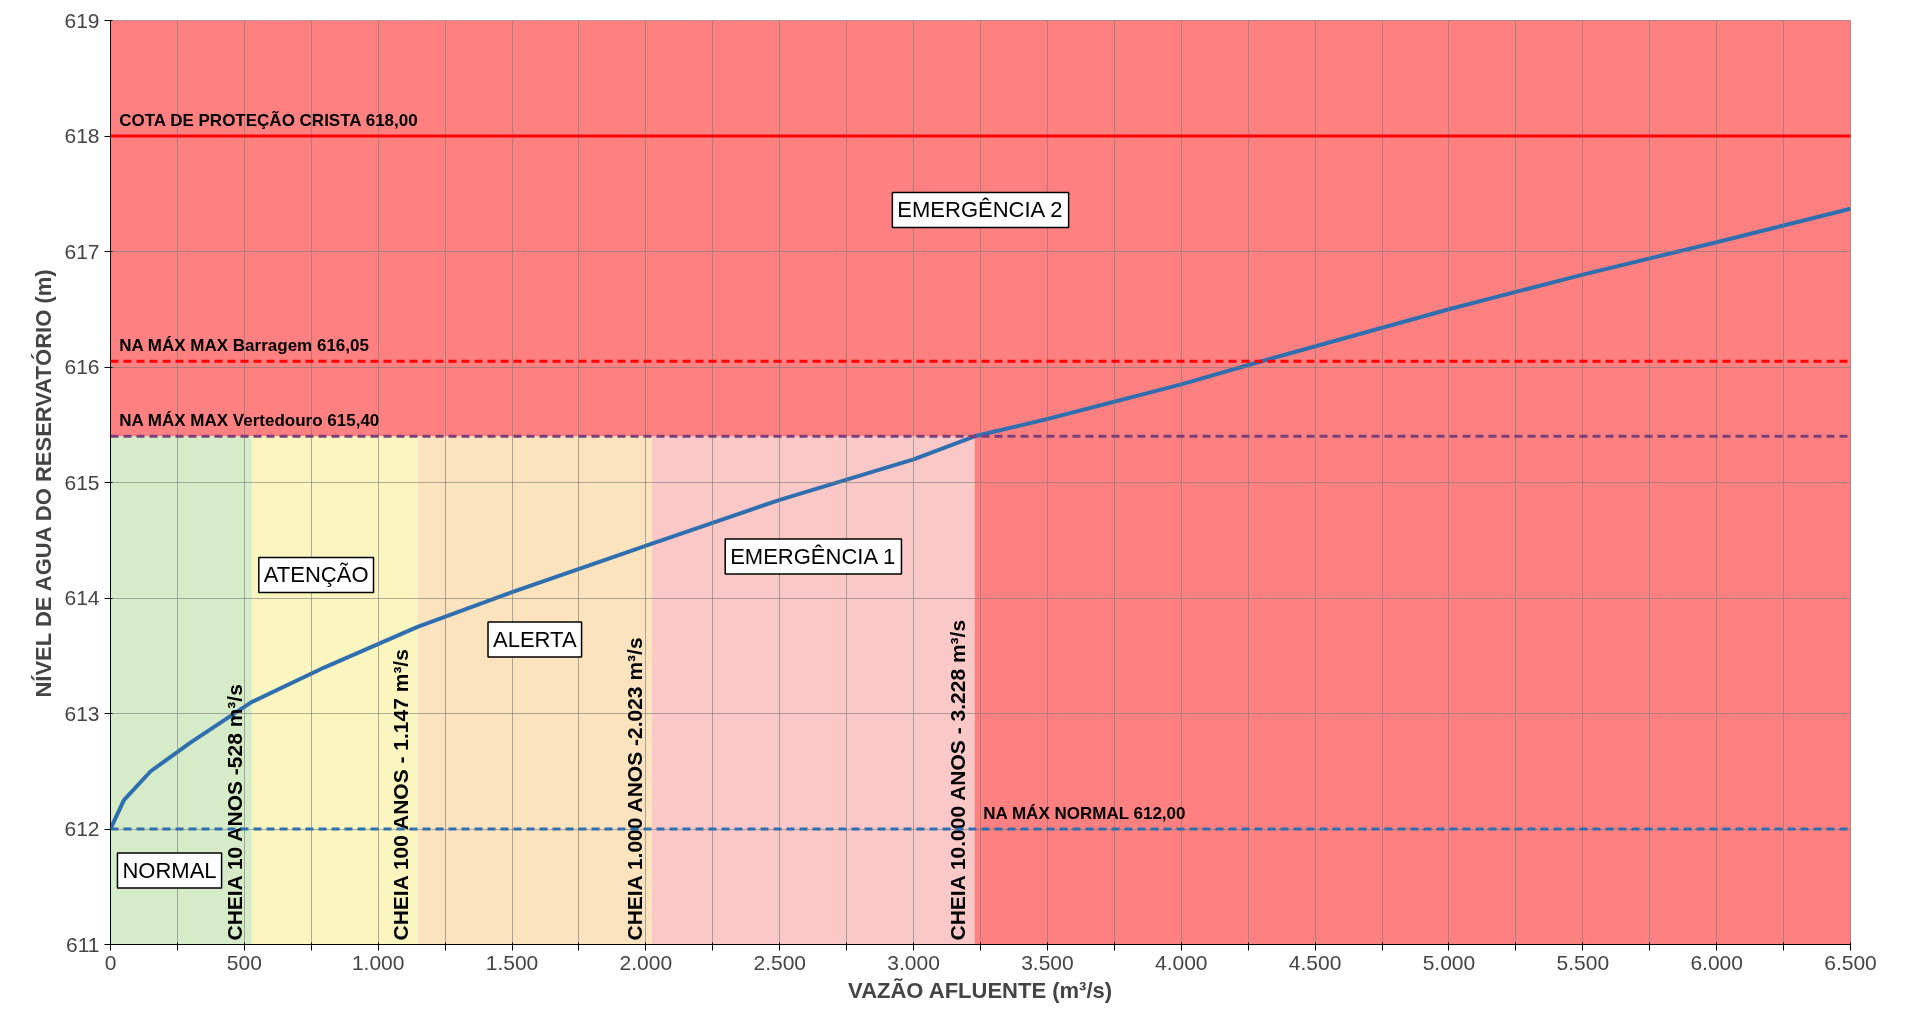  What do you see at coordinates (82, 251) in the screenshot?
I see `y-tick-label: 617` at bounding box center [82, 251].